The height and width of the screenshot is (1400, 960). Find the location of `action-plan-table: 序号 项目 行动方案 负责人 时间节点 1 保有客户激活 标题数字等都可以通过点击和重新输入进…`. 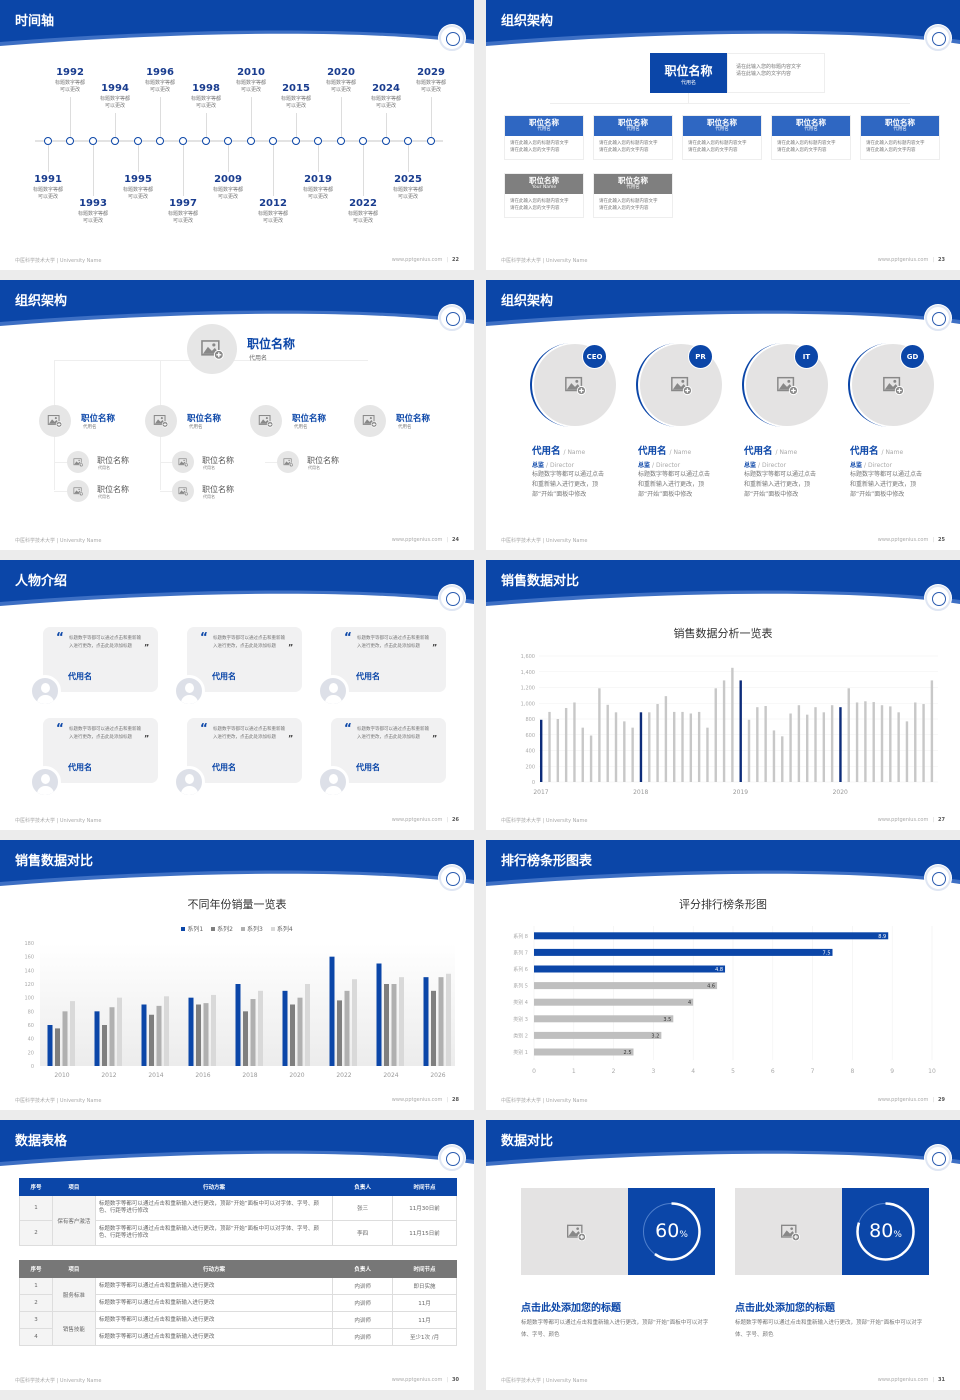

action-plan-table: 序号 项目 行动方案 负责人 时间节点 1 保有客户激活 标题数字等都可以通过点击和重新输入进… is located at coordinates (238, 1212).